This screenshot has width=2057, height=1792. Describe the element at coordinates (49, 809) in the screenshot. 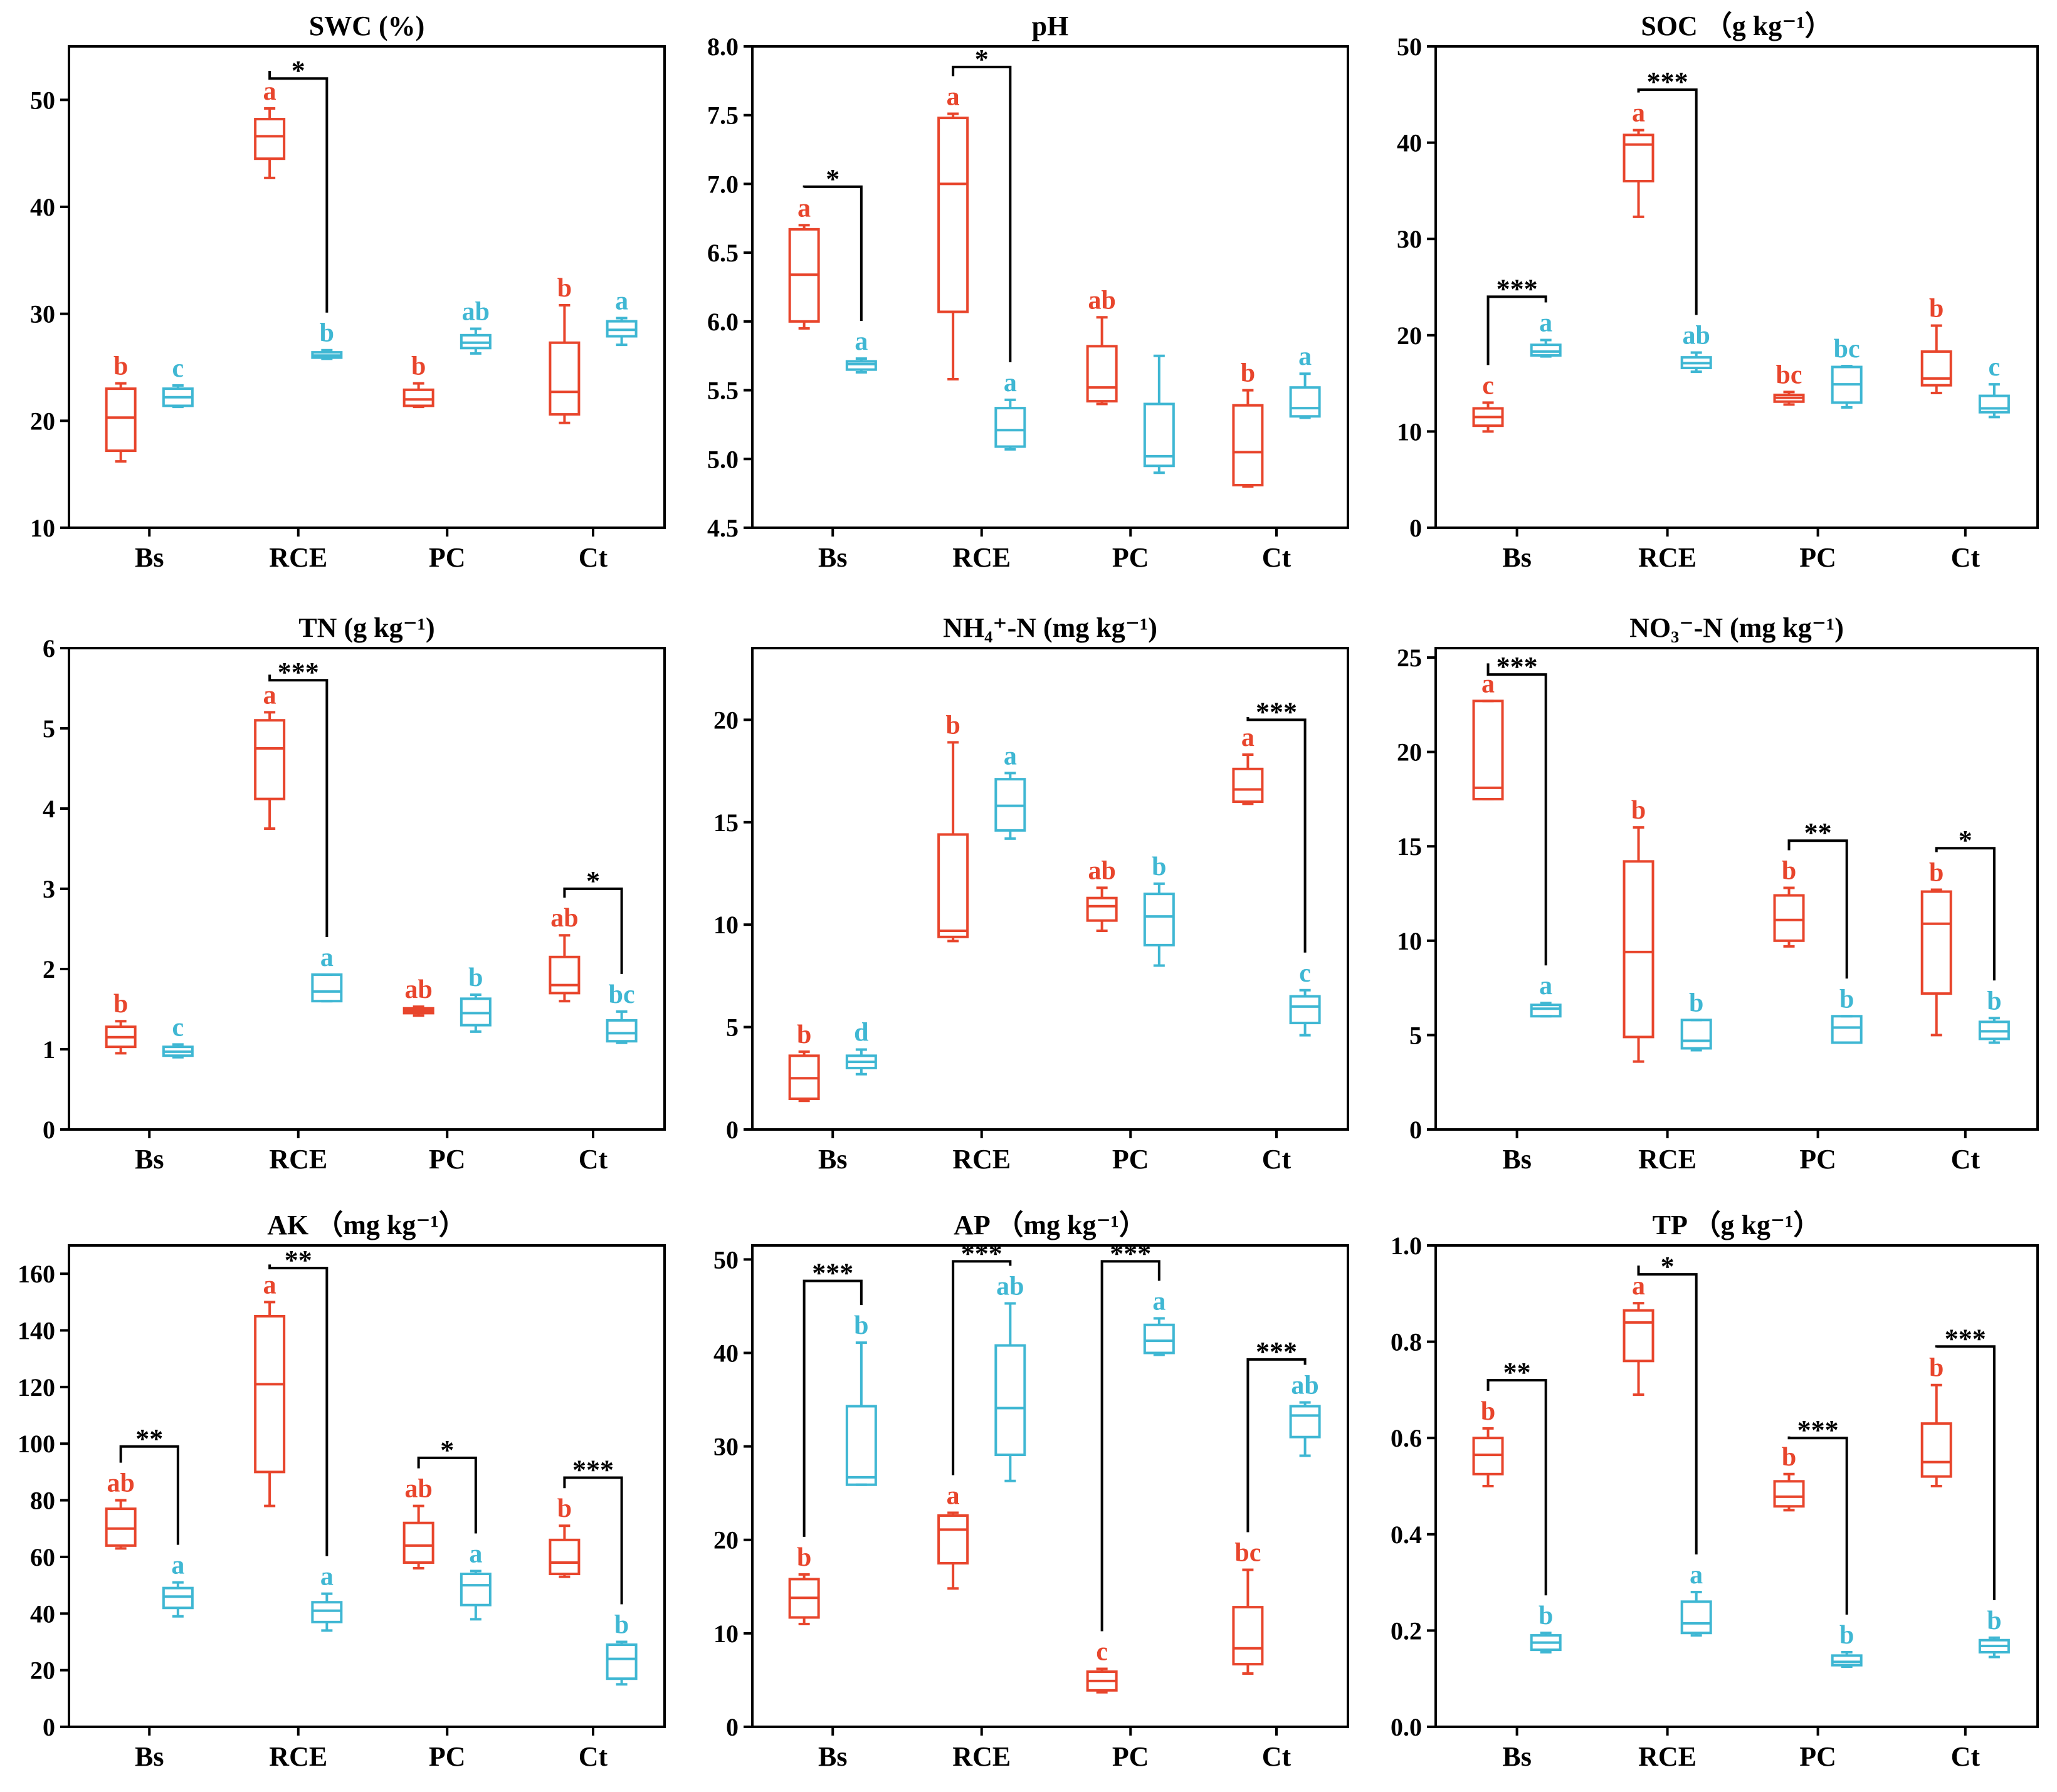

I see `y-tick-label: 4` at that location.